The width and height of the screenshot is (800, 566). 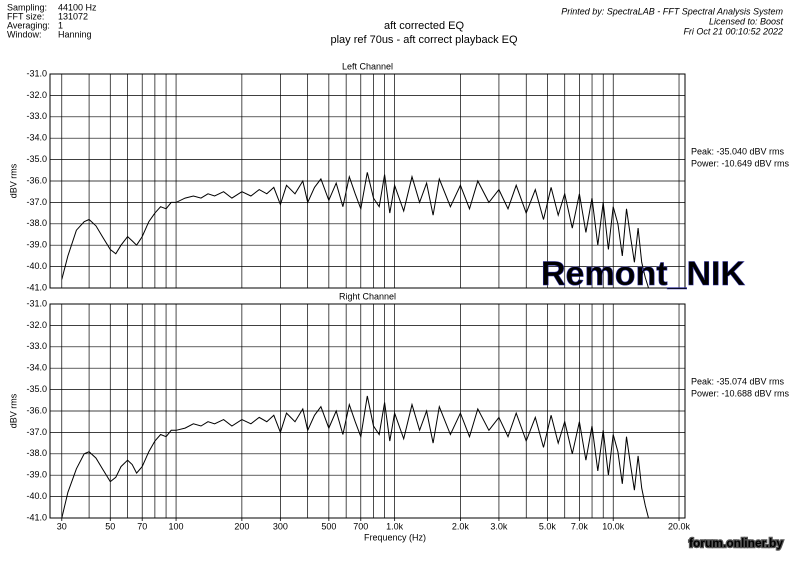 I want to click on x-tick-label: 70, so click(x=142, y=526).